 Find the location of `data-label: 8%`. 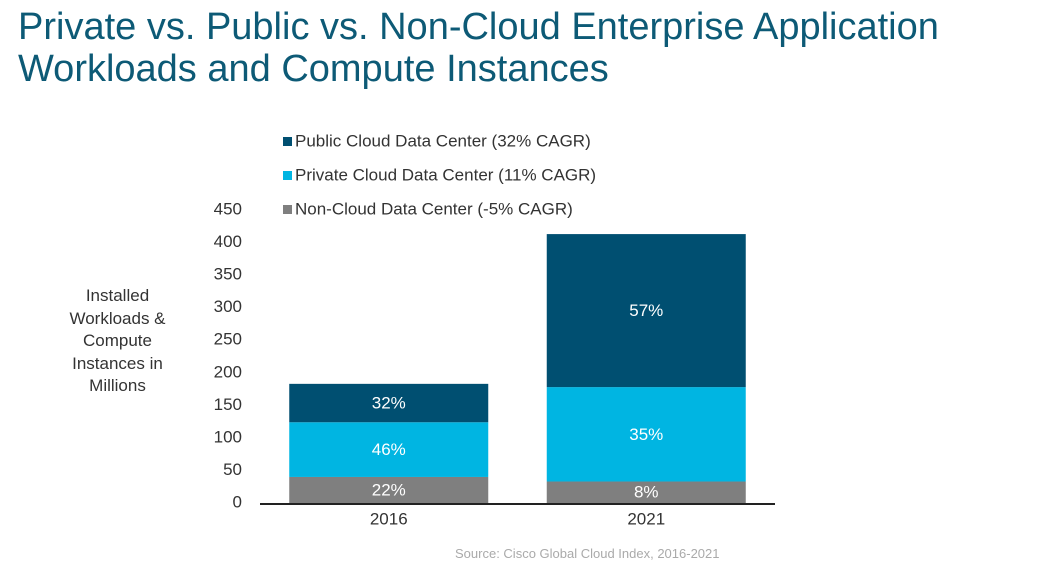

data-label: 8% is located at coordinates (646, 492).